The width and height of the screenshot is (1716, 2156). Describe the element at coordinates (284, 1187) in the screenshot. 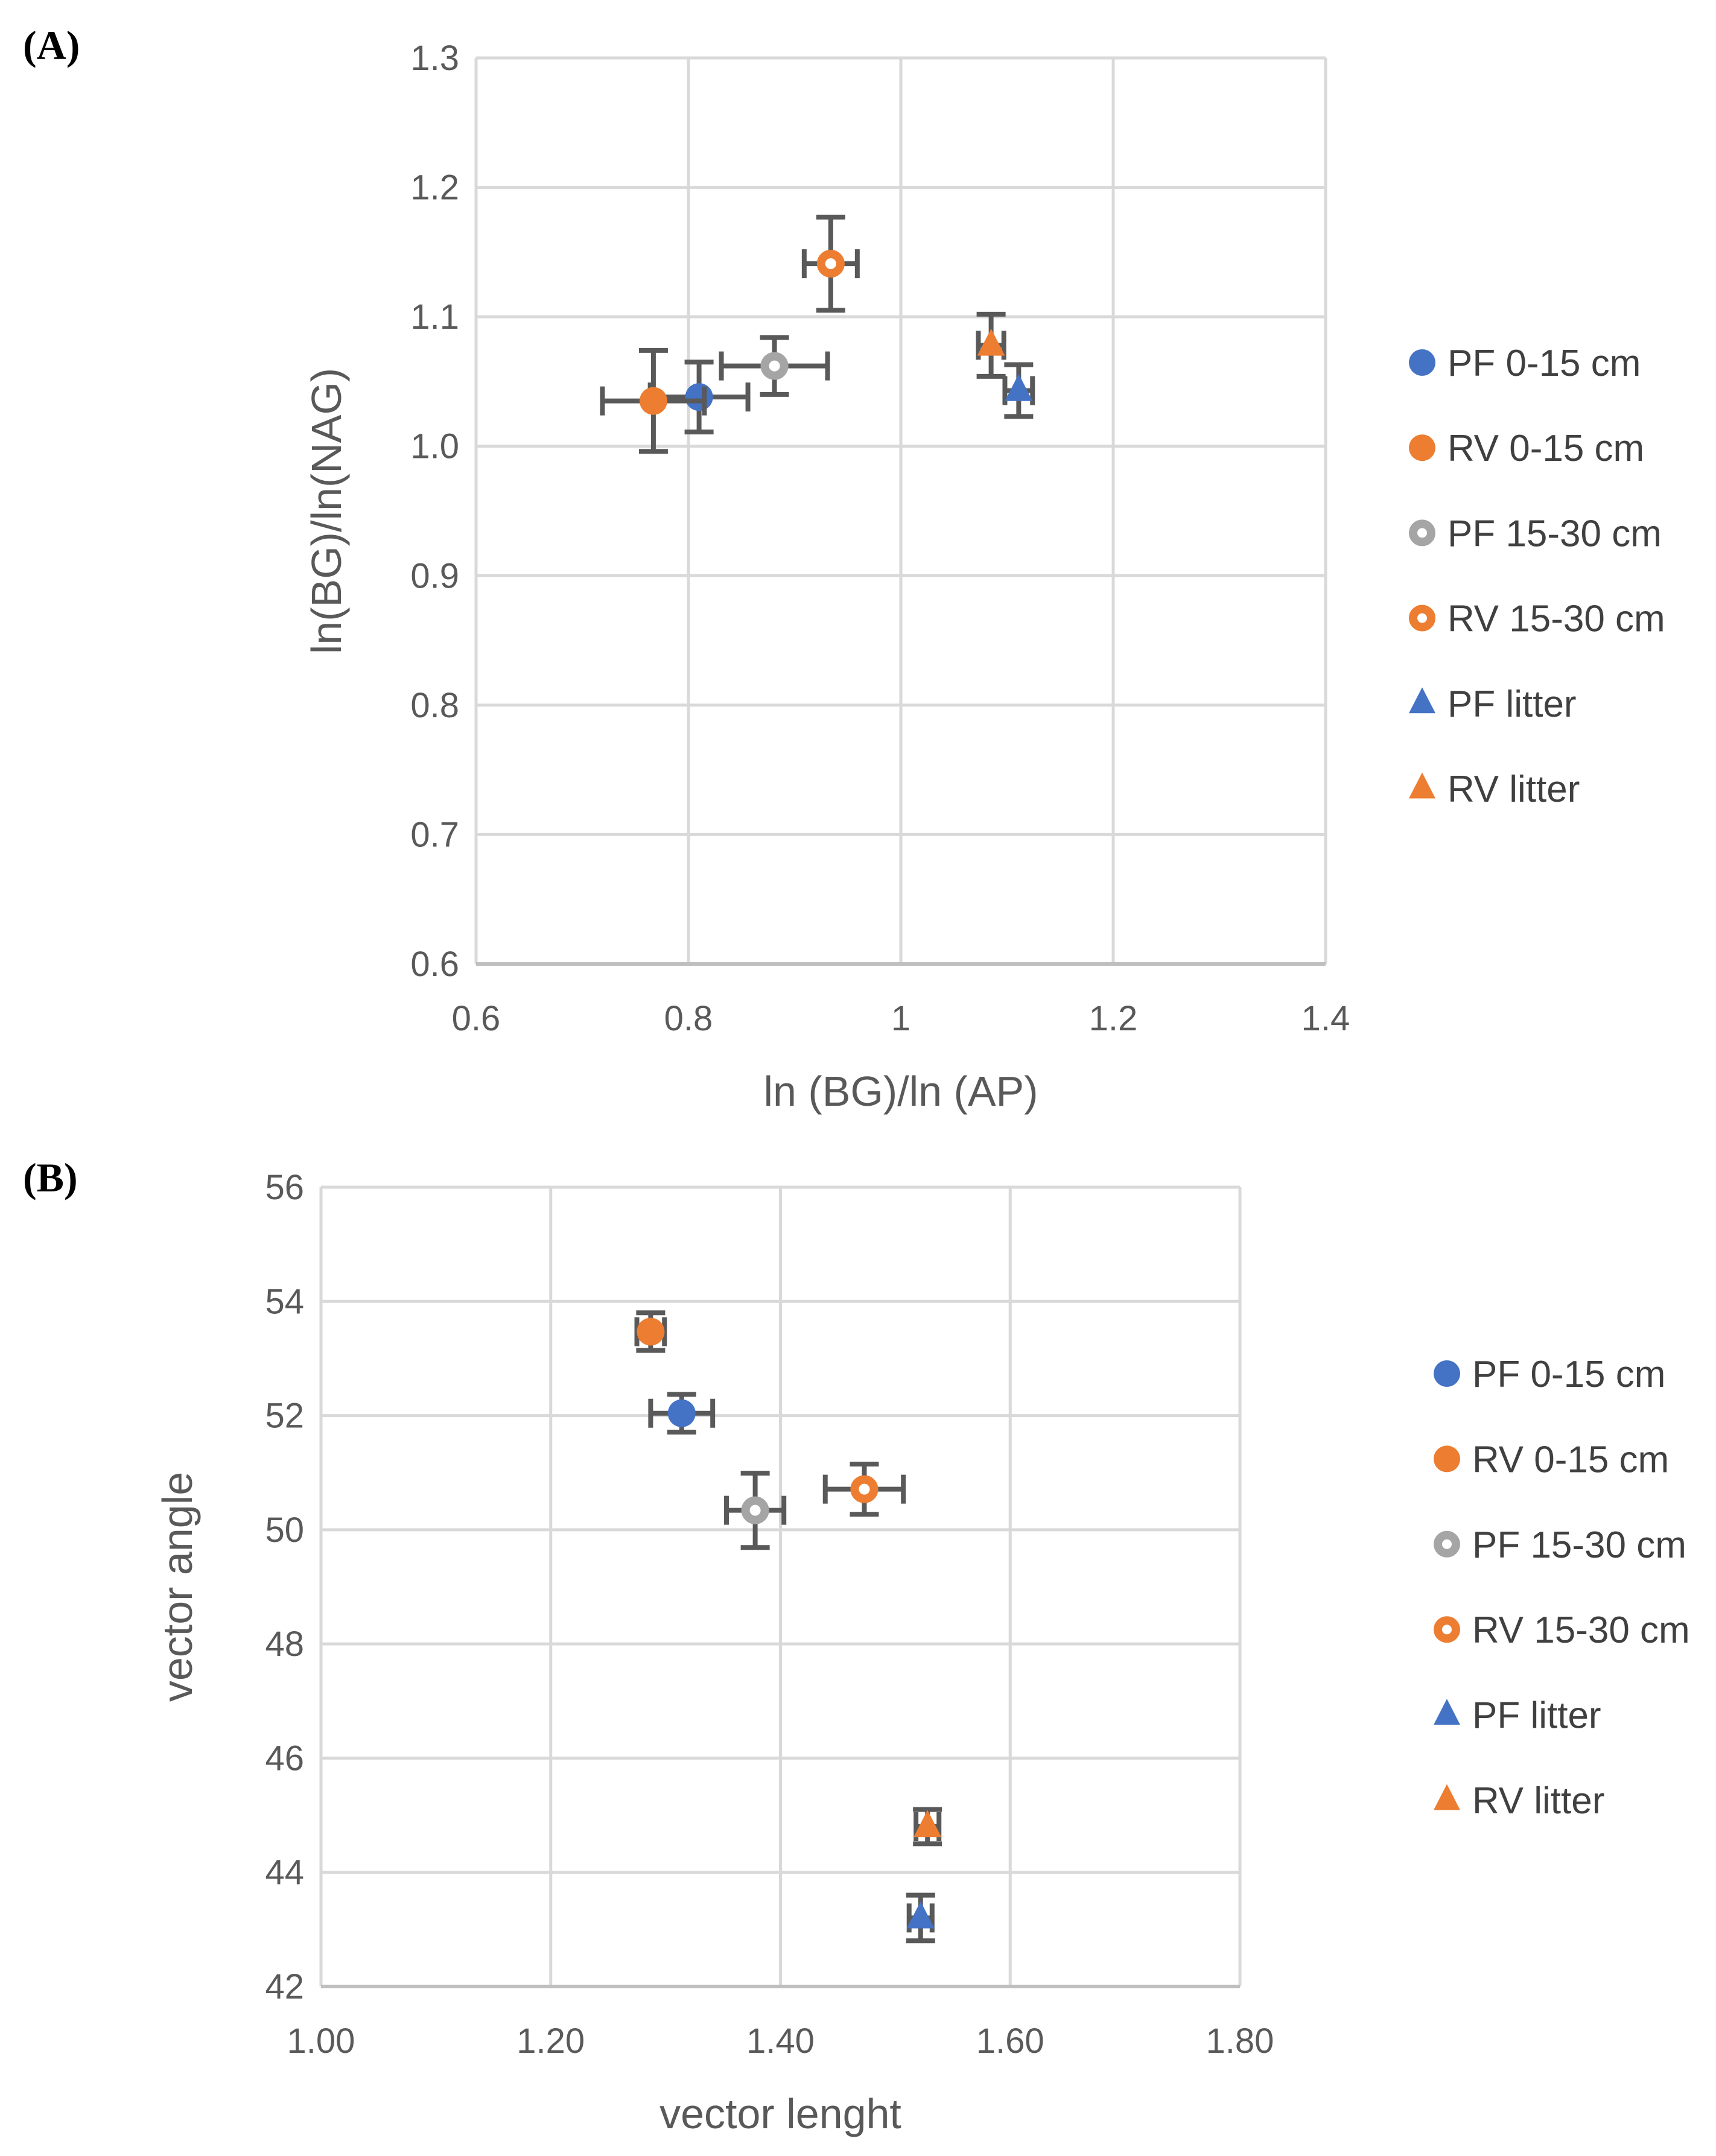

I see `y-tick-label: 56` at that location.